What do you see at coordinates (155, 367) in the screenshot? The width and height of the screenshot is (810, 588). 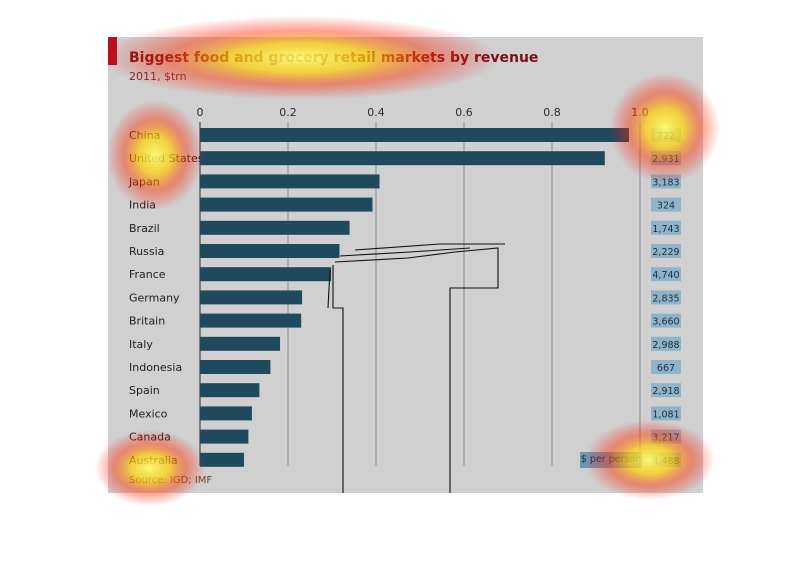 I see `category-label: Indonesia` at bounding box center [155, 367].